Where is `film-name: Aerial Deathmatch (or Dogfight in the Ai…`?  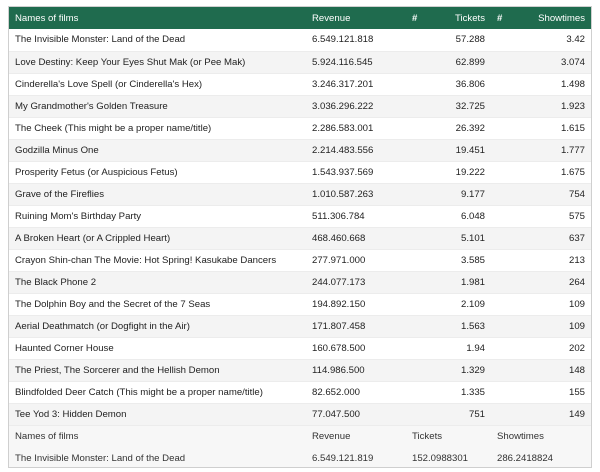 film-name: Aerial Deathmatch (or Dogfight in the Ai… is located at coordinates (157, 326).